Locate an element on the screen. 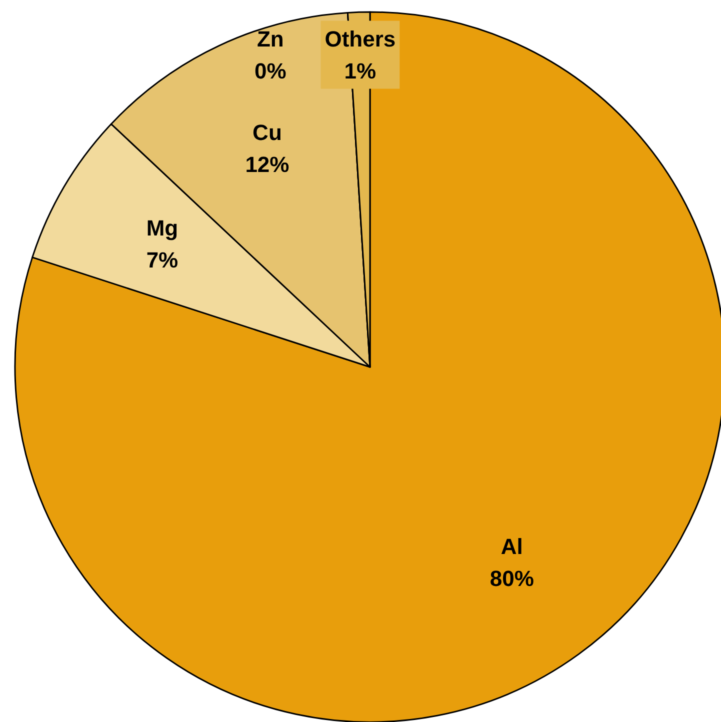  slice-label: Al is located at coordinates (511, 546).